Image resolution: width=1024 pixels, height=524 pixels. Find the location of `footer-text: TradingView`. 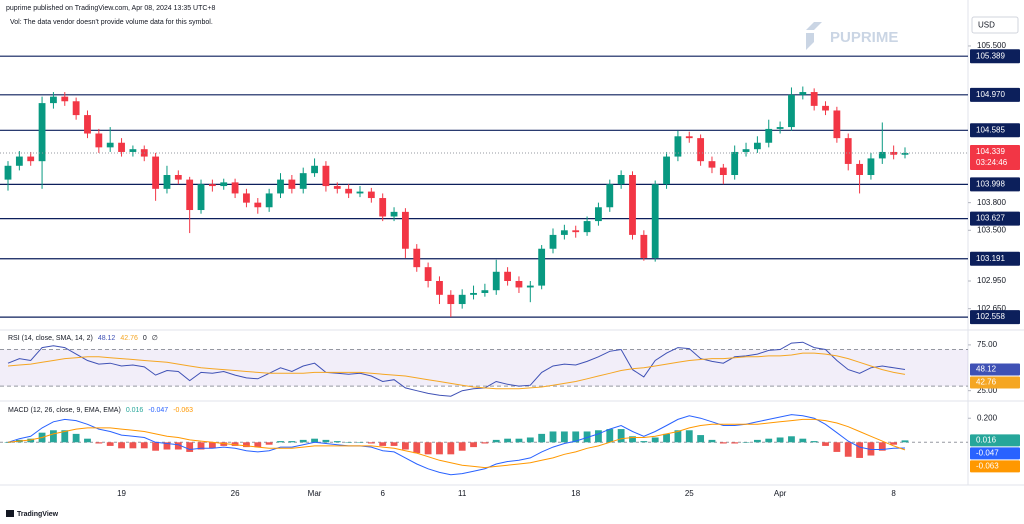

footer-text: TradingView is located at coordinates (38, 514).